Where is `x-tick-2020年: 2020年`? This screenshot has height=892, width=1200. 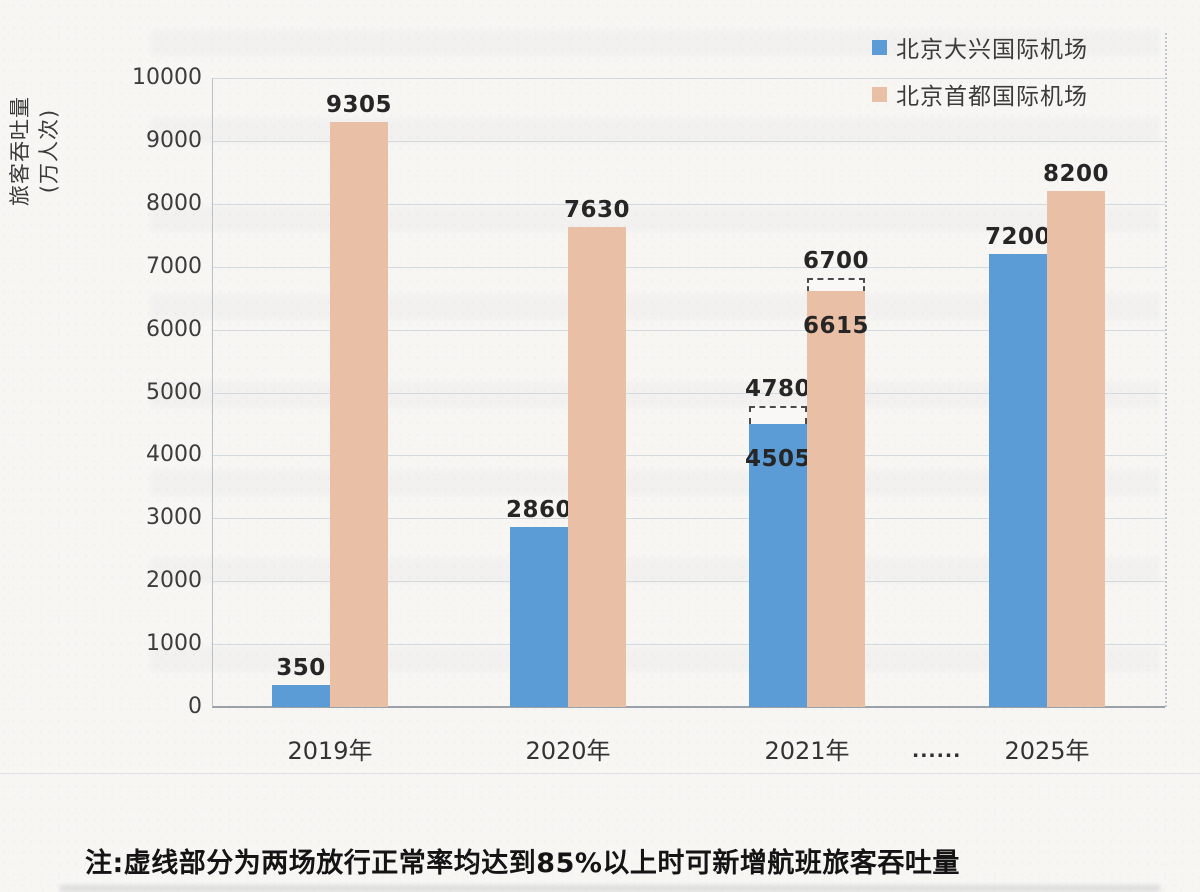 x-tick-2020年: 2020年 is located at coordinates (568, 751).